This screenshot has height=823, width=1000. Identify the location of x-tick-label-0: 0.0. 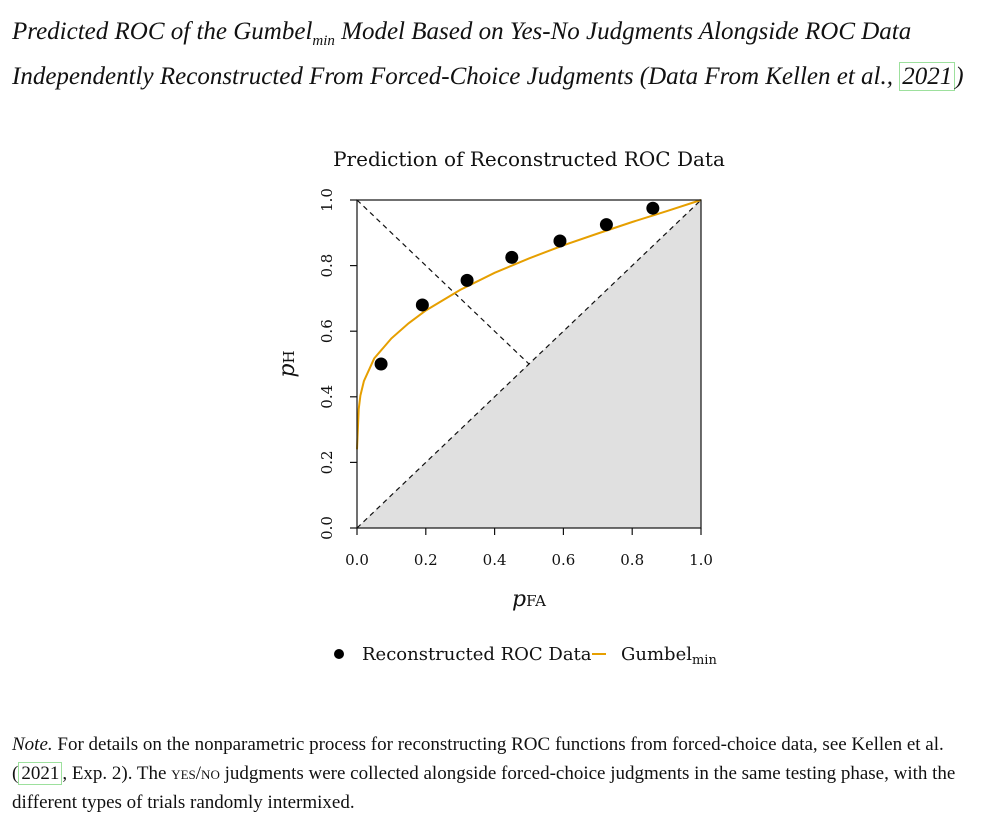
(357, 560).